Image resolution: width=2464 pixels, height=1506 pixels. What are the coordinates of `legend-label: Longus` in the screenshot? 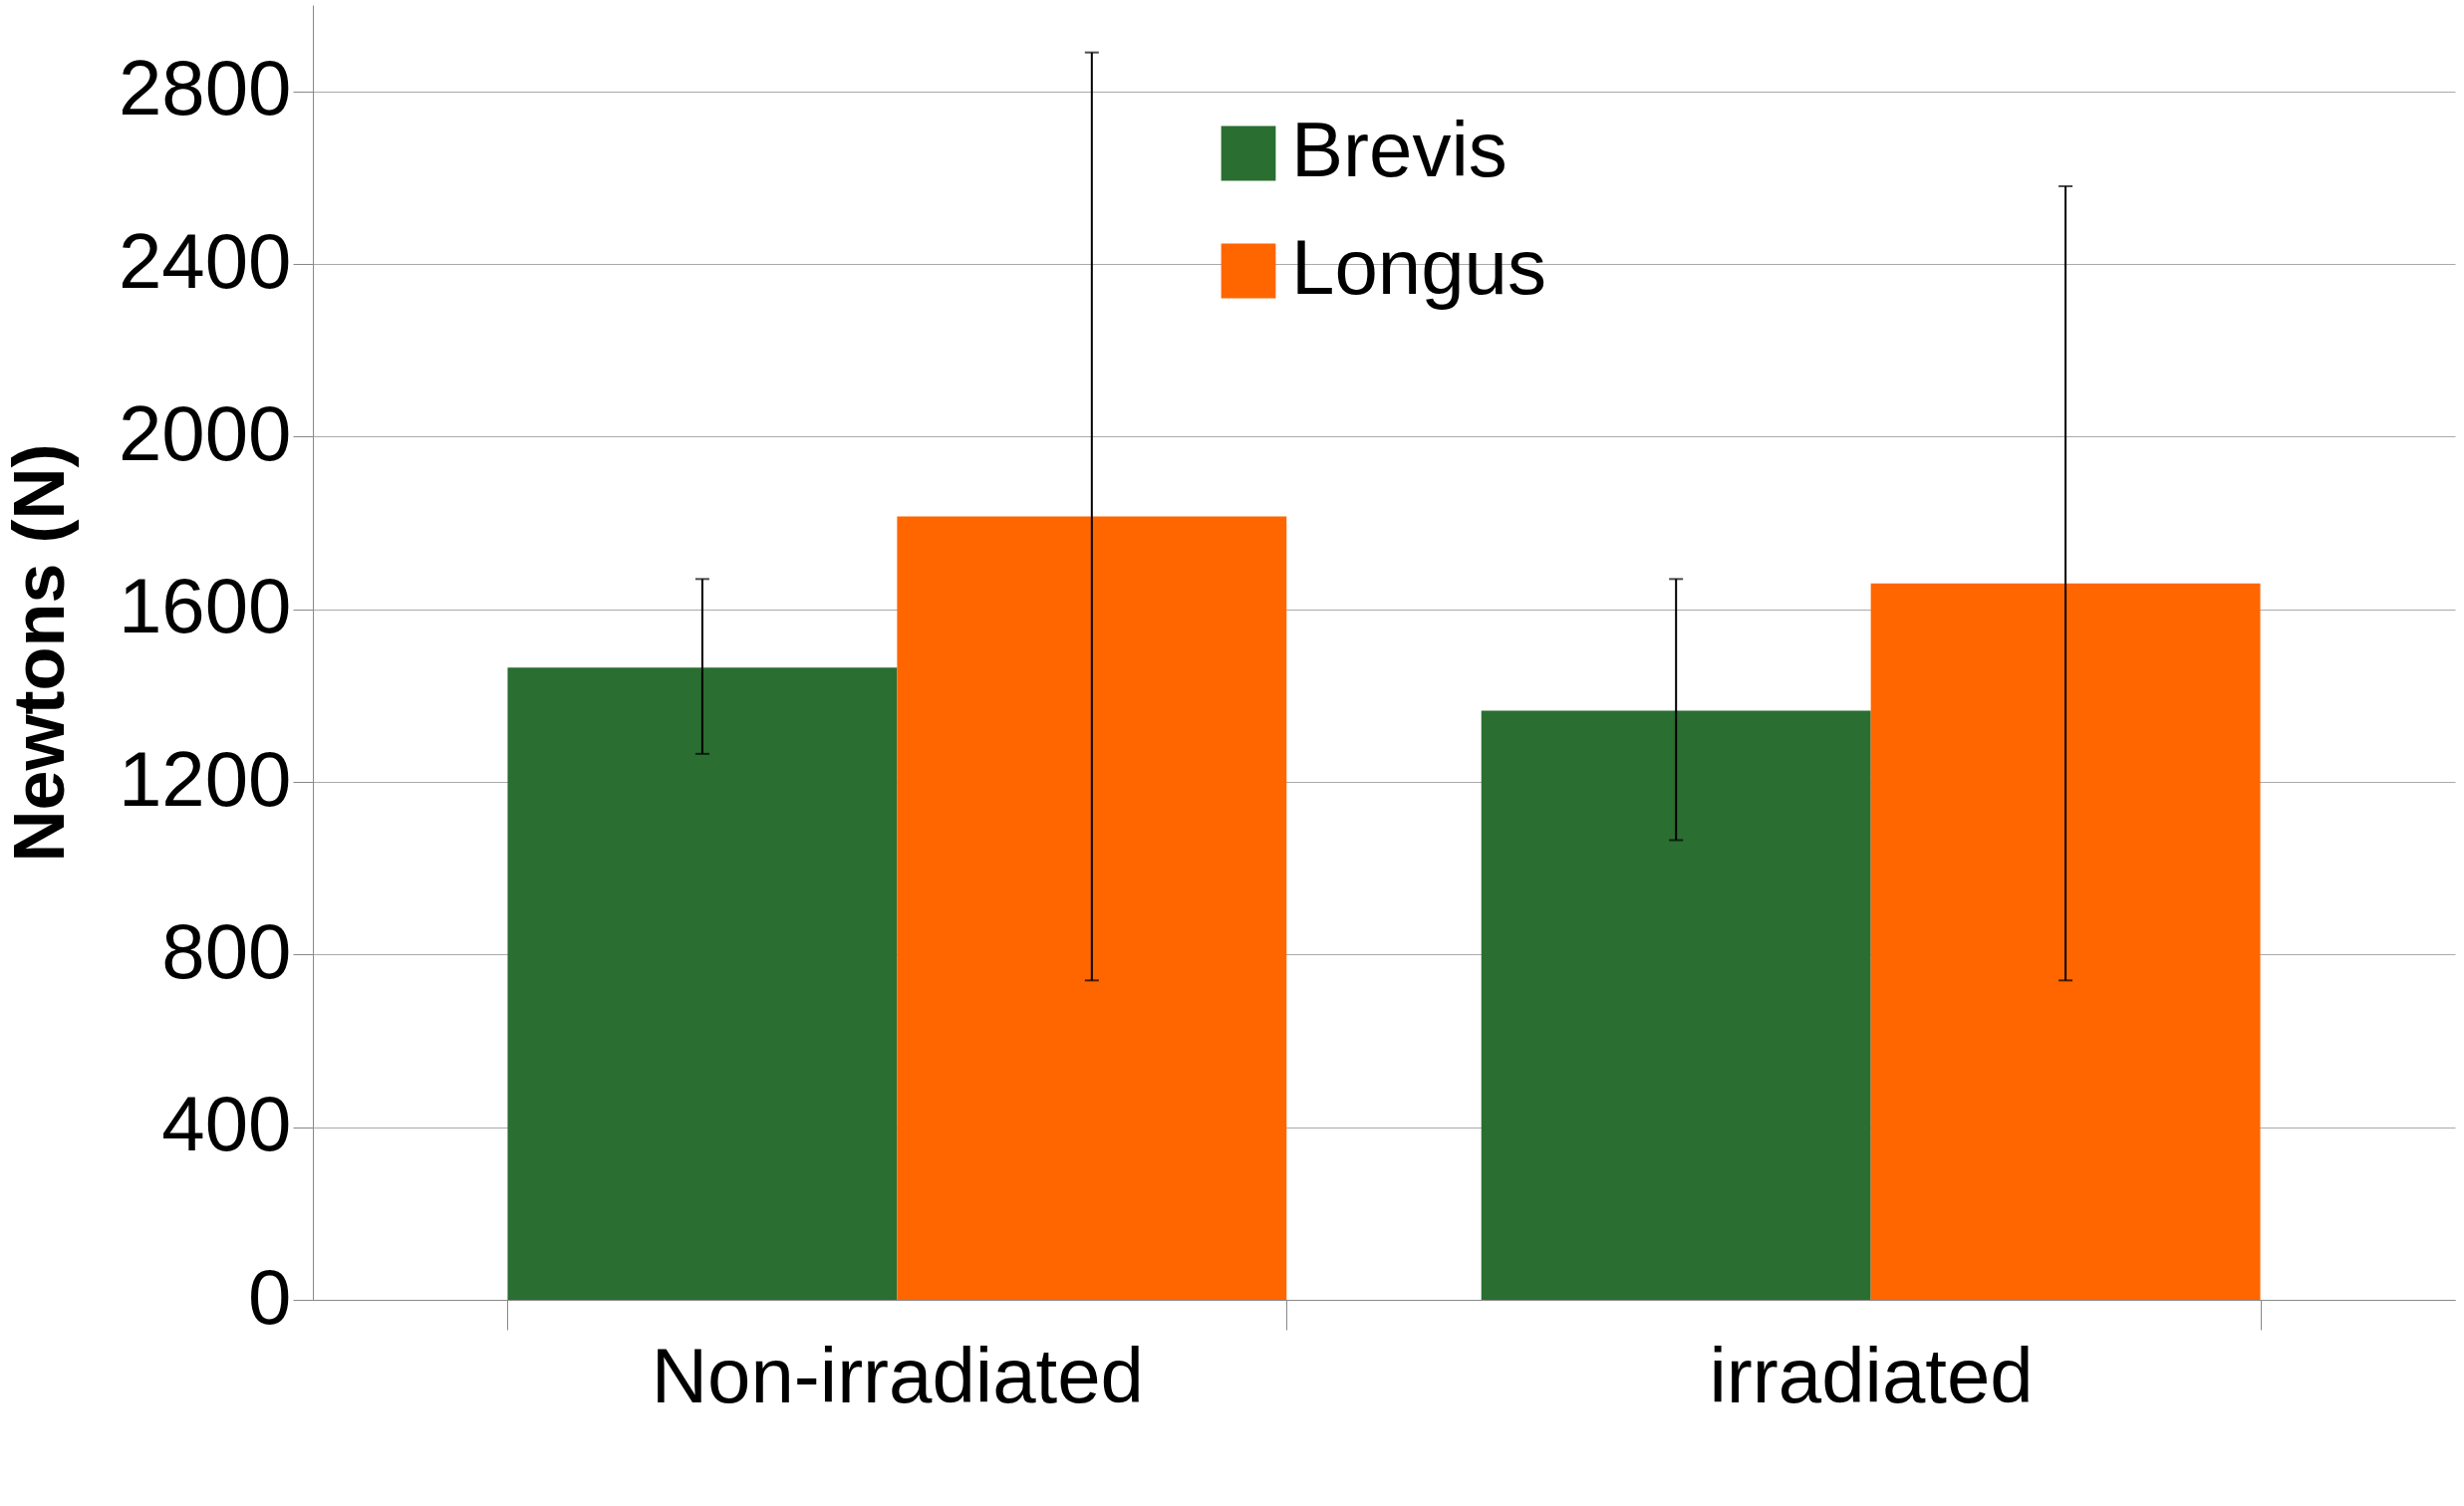 It's located at (1418, 267).